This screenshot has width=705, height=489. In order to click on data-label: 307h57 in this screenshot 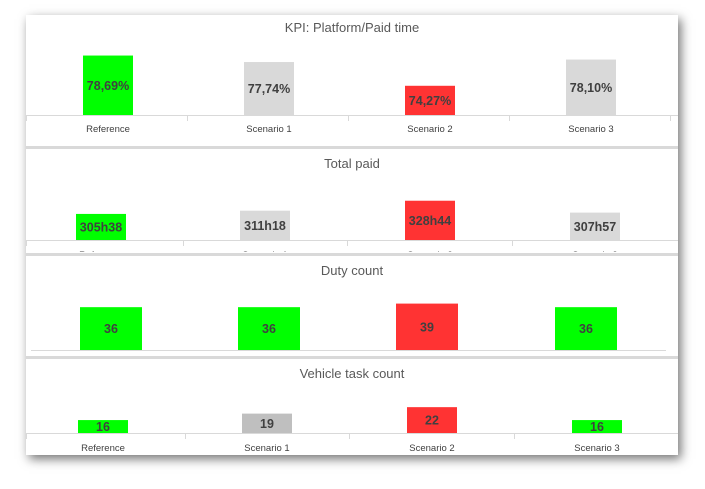, I will do `click(595, 227)`.